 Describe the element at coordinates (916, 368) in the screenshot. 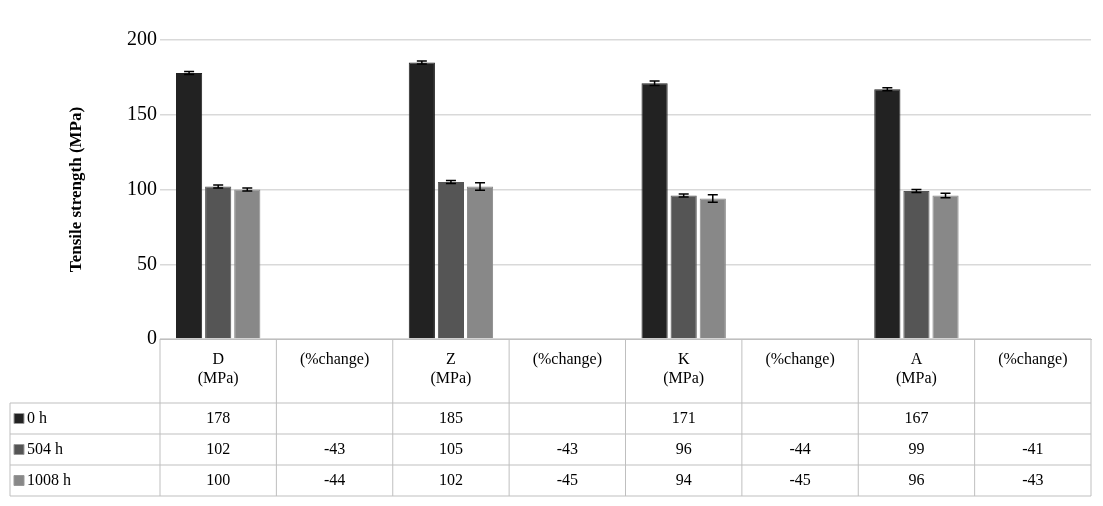

I see `x-tick-label: A (MPa)` at that location.